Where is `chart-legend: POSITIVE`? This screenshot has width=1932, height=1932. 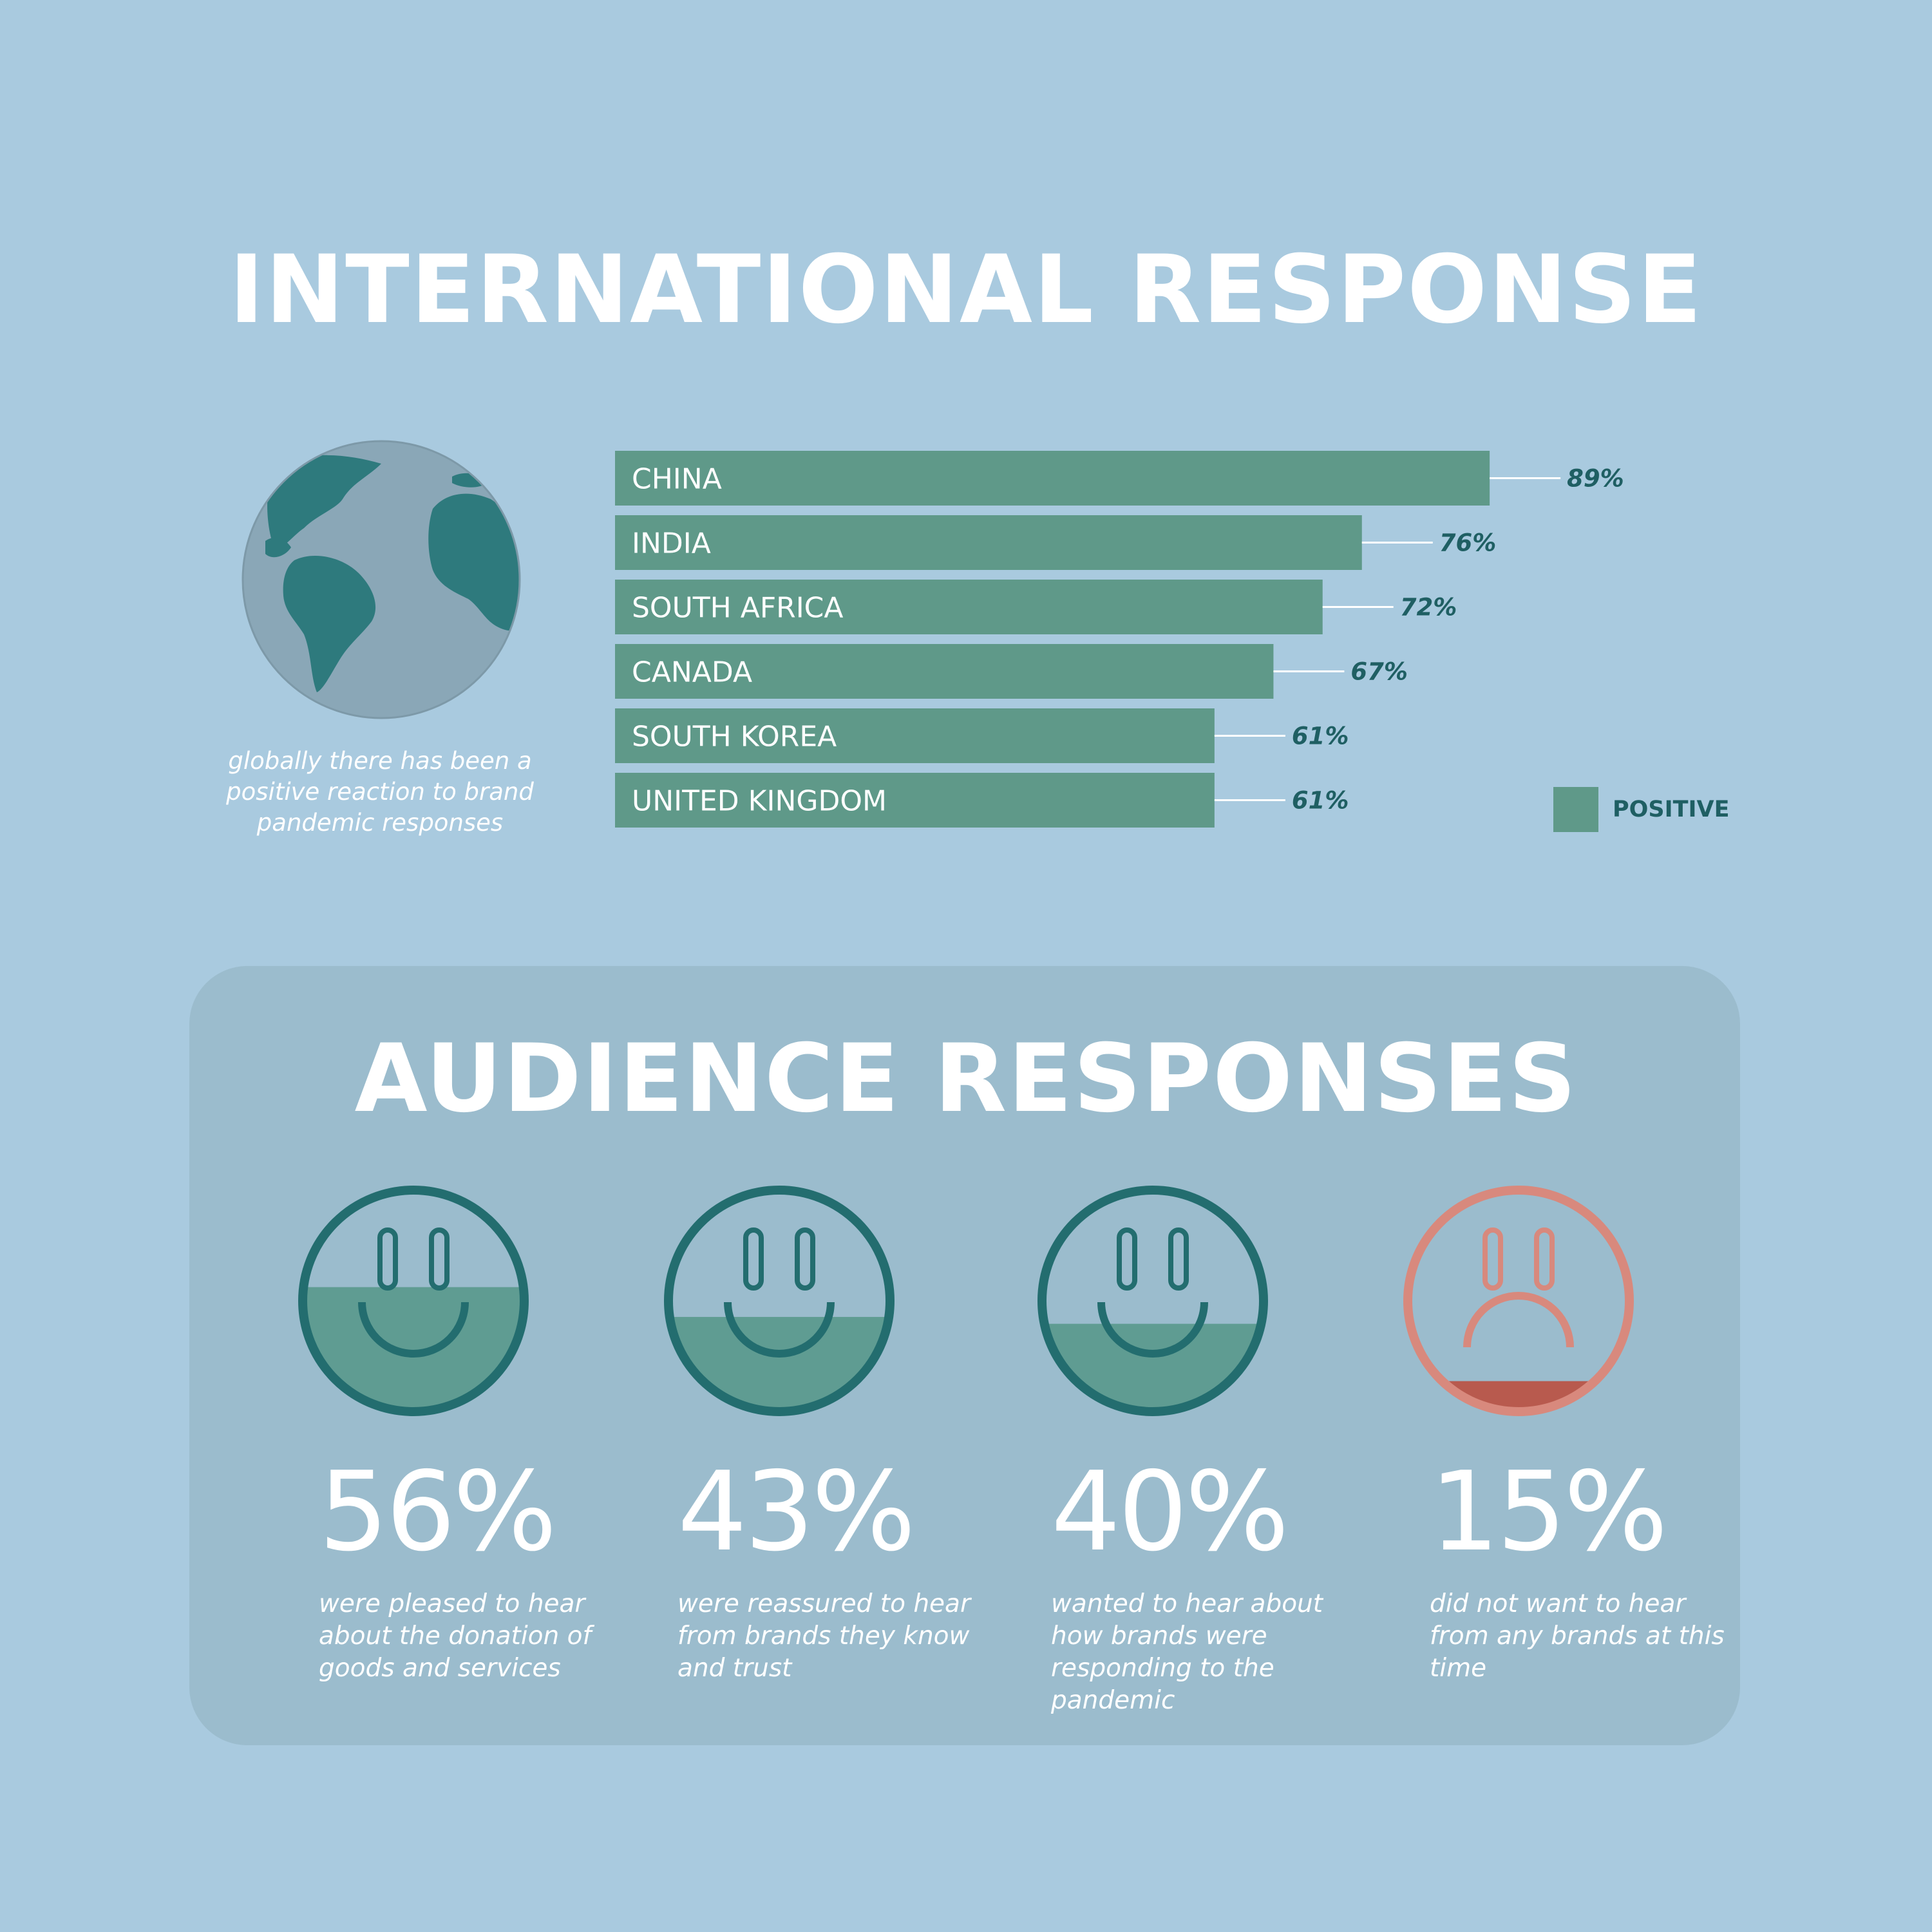 chart-legend: POSITIVE is located at coordinates (1642, 810).